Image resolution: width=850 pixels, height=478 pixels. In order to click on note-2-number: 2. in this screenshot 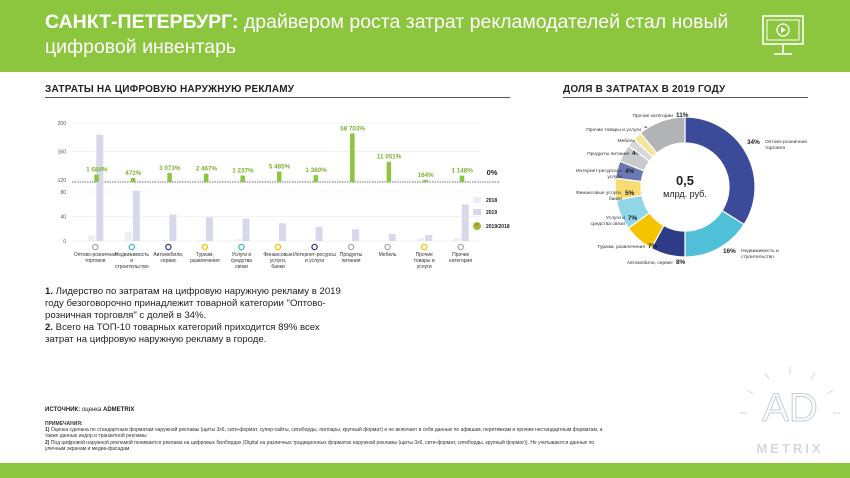, I will do `click(49, 327)`.